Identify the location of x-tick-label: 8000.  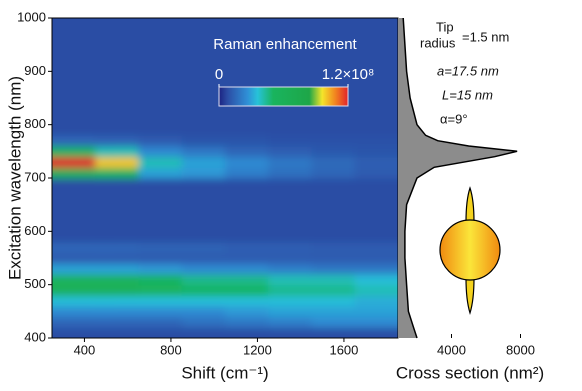
(520, 349).